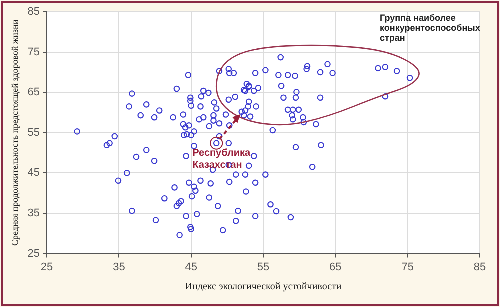 The image size is (500, 307). What do you see at coordinates (34, 254) in the screenshot?
I see `y-tick-label: 25` at bounding box center [34, 254].